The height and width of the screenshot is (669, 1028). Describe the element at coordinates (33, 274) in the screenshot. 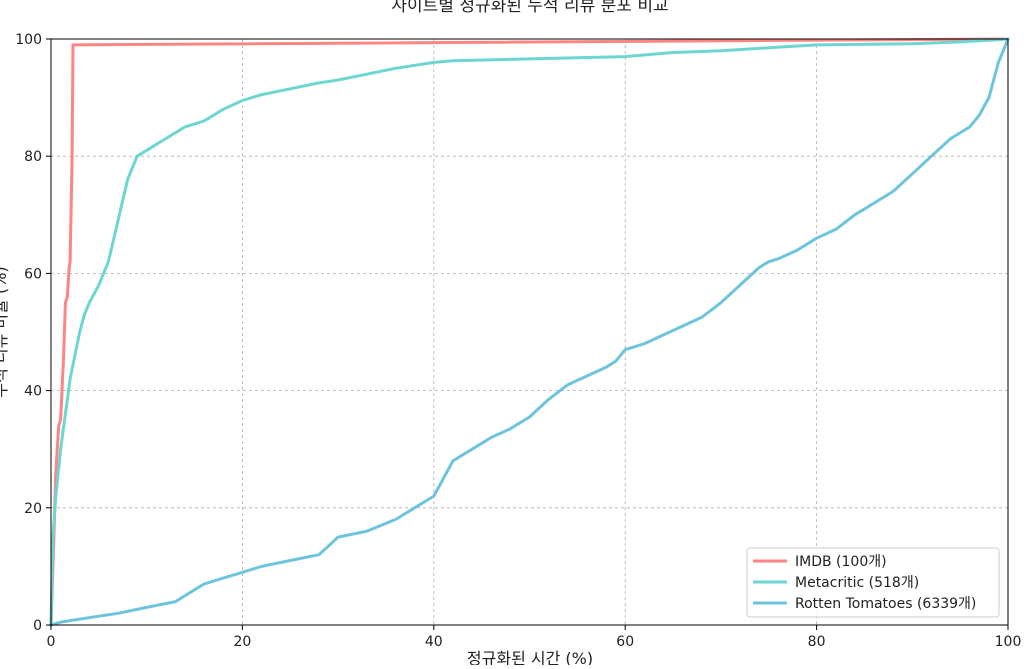

I see `y-tick-label: 60` at that location.